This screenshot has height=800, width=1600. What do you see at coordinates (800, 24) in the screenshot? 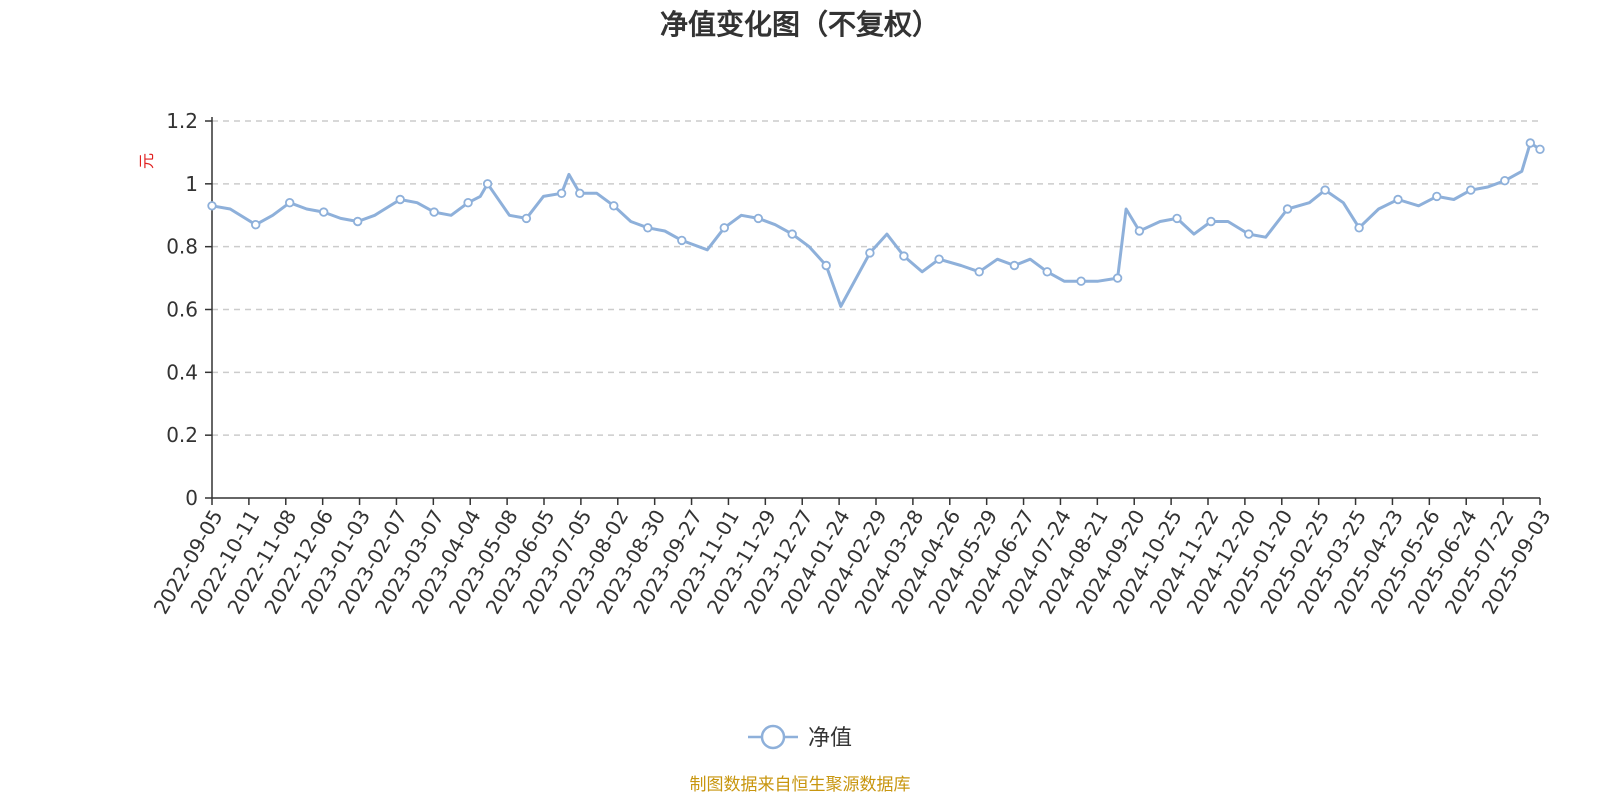
I see `chart-title: 净值变化图（不复权）` at bounding box center [800, 24].